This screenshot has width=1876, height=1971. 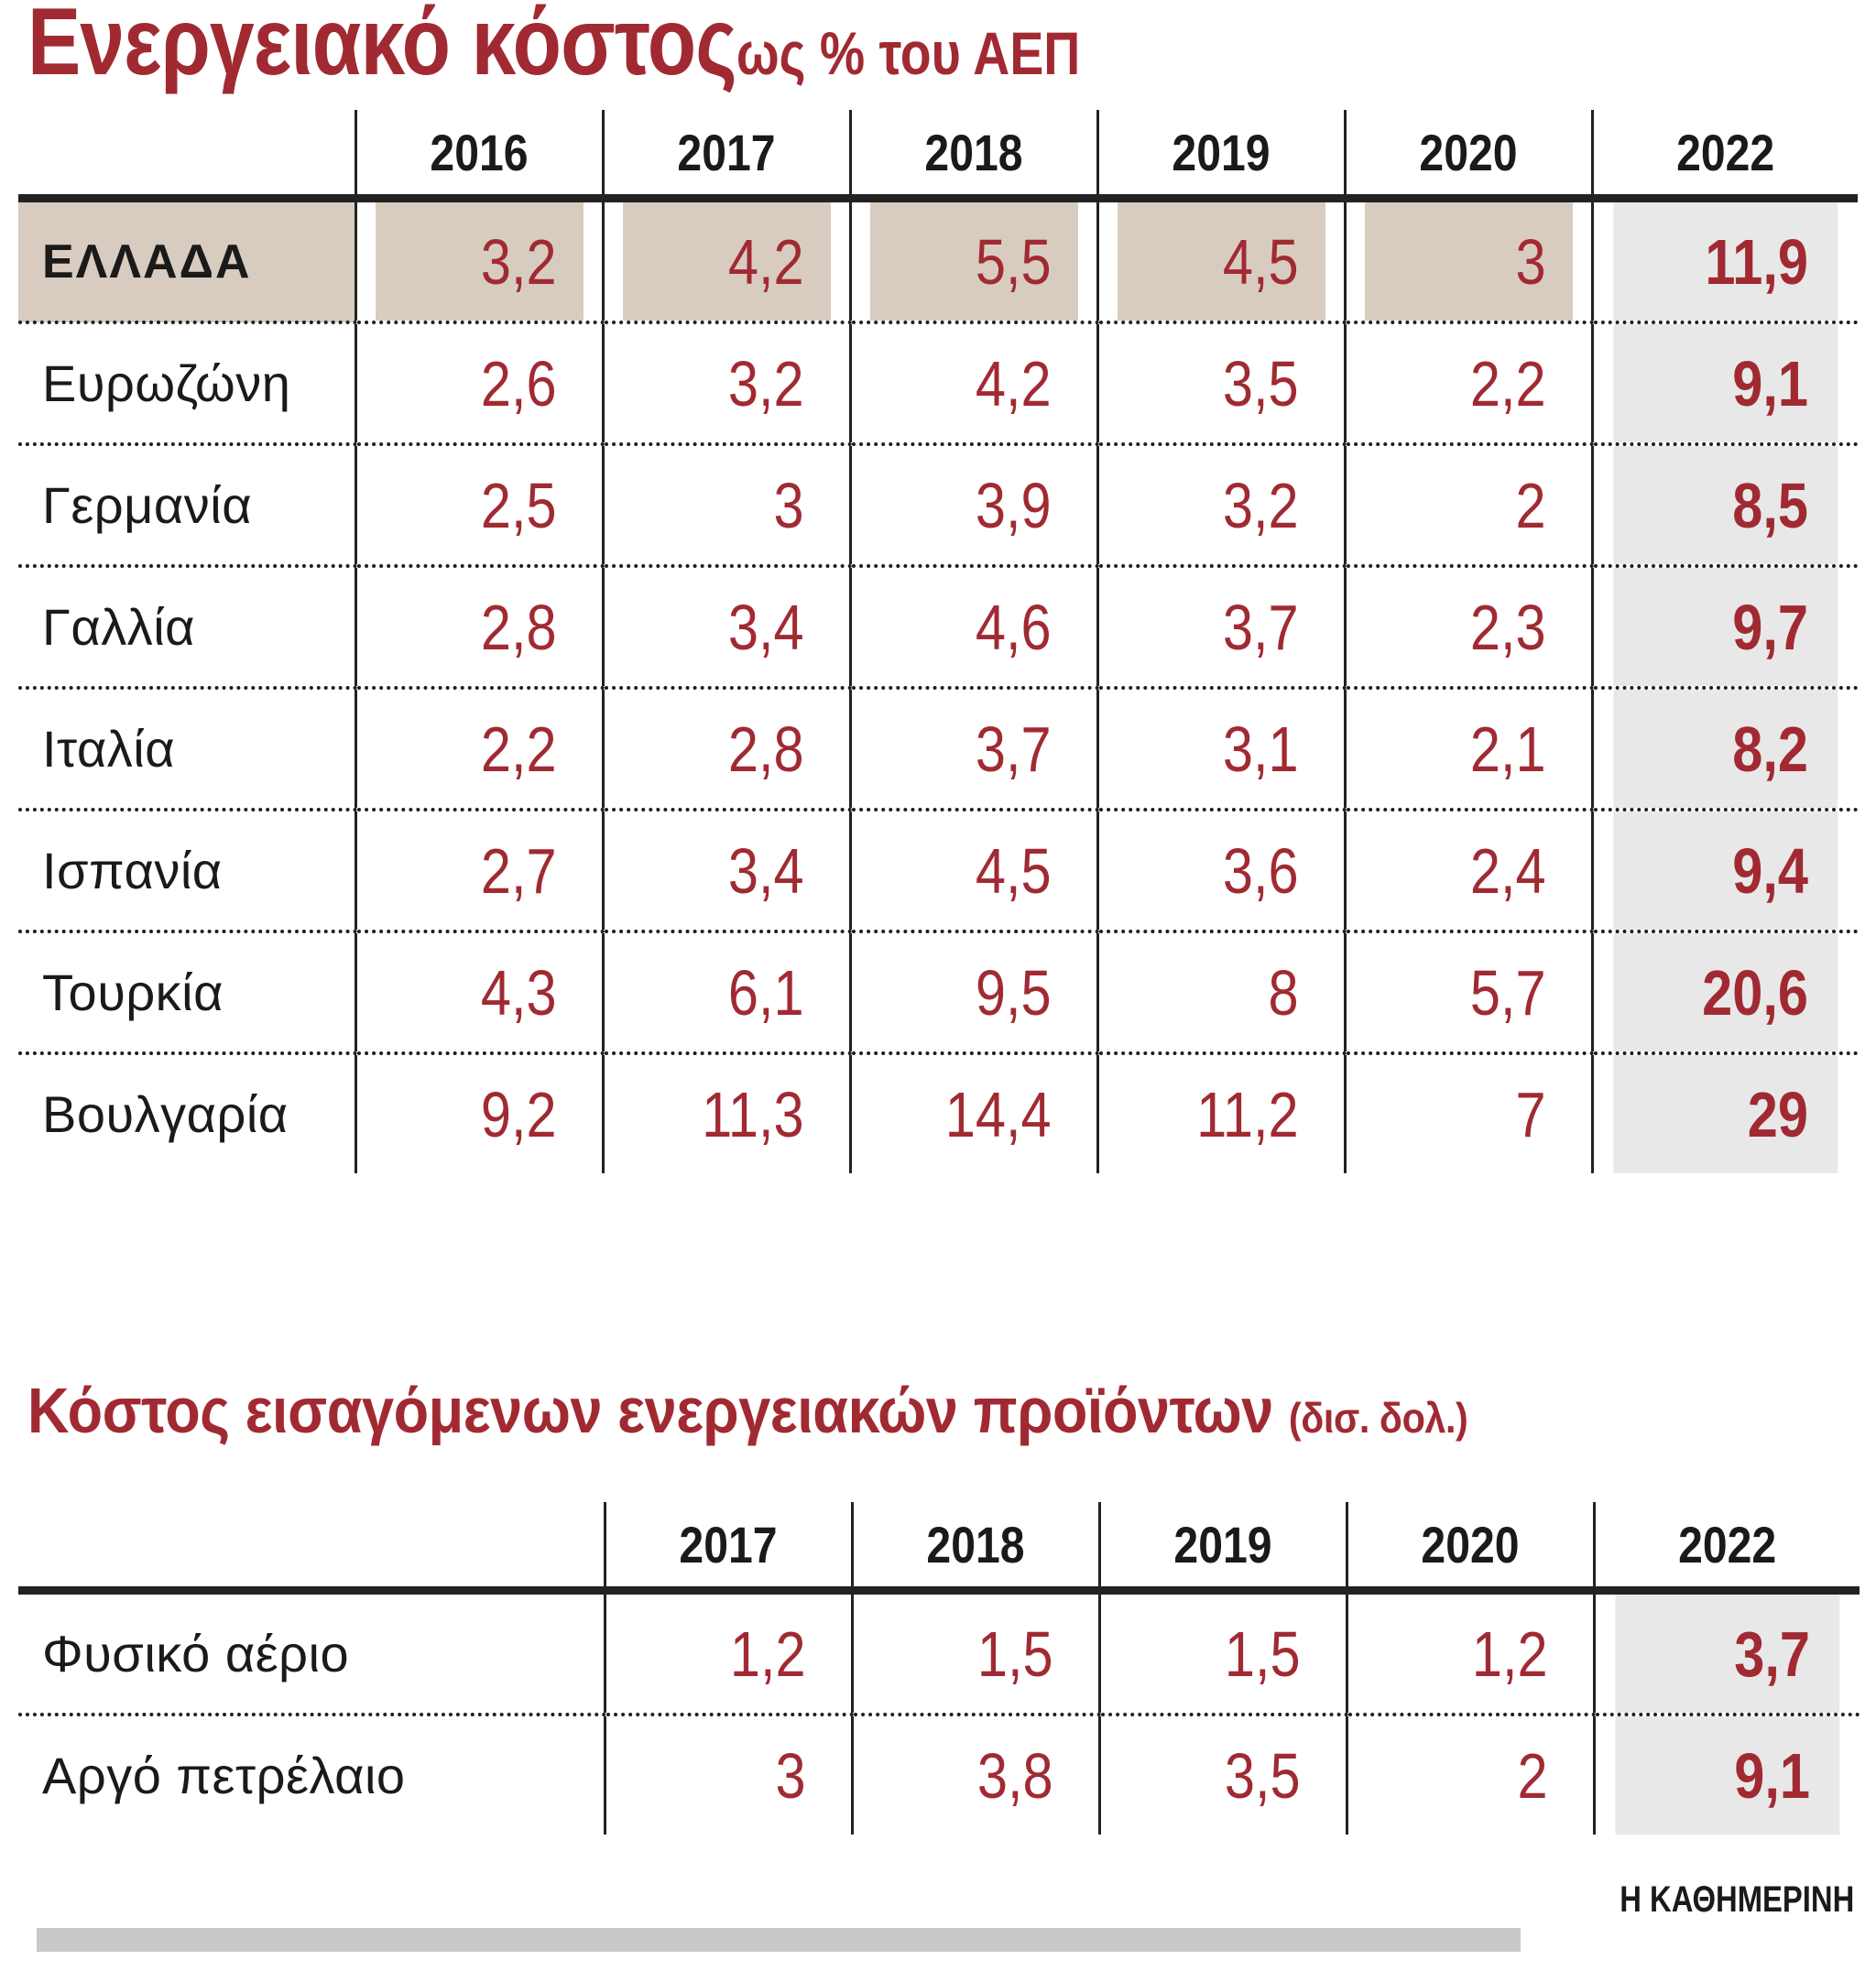 I want to click on table-row: Βουλγαρία 9,2 11,3 14,4 11,2 7 29, so click(x=938, y=1112).